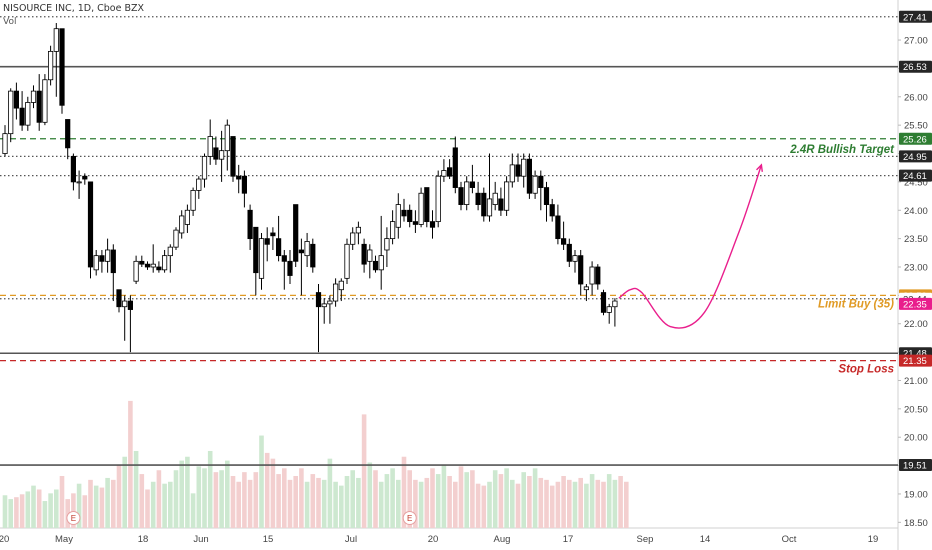 The width and height of the screenshot is (932, 550). I want to click on price-tick-label: 21.00, so click(916, 381).